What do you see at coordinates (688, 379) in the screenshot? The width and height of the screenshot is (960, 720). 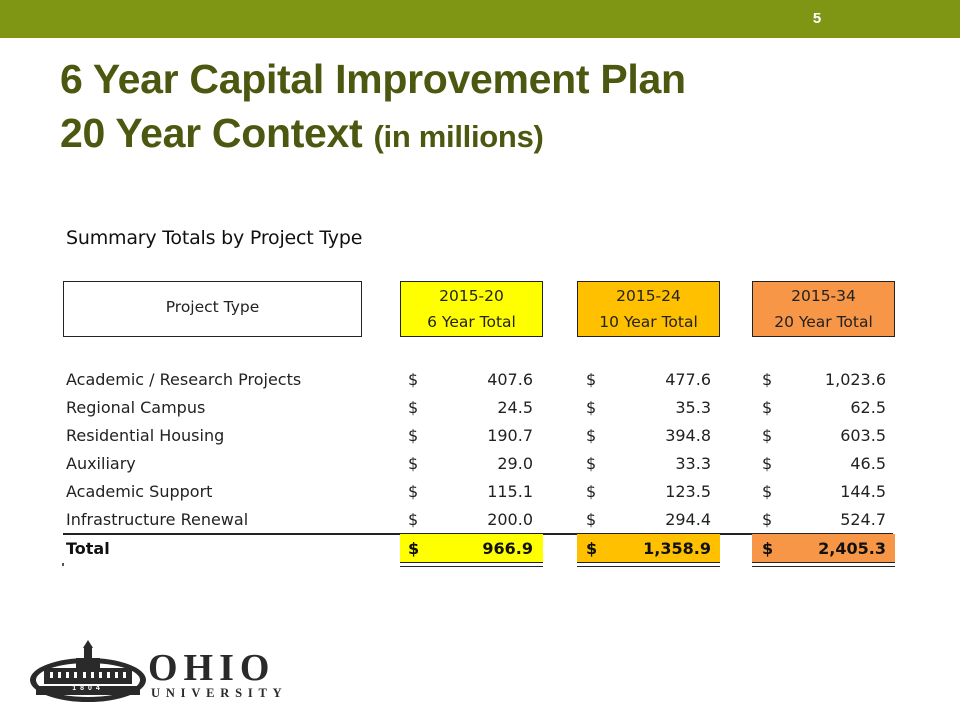 I see `value-10-year: 477.6` at bounding box center [688, 379].